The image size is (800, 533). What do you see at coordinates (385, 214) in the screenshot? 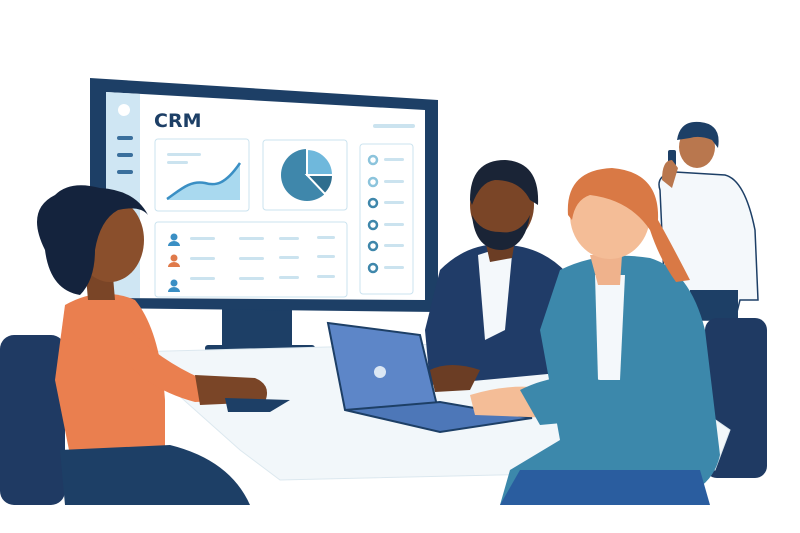
I see `status-list-items` at bounding box center [385, 214].